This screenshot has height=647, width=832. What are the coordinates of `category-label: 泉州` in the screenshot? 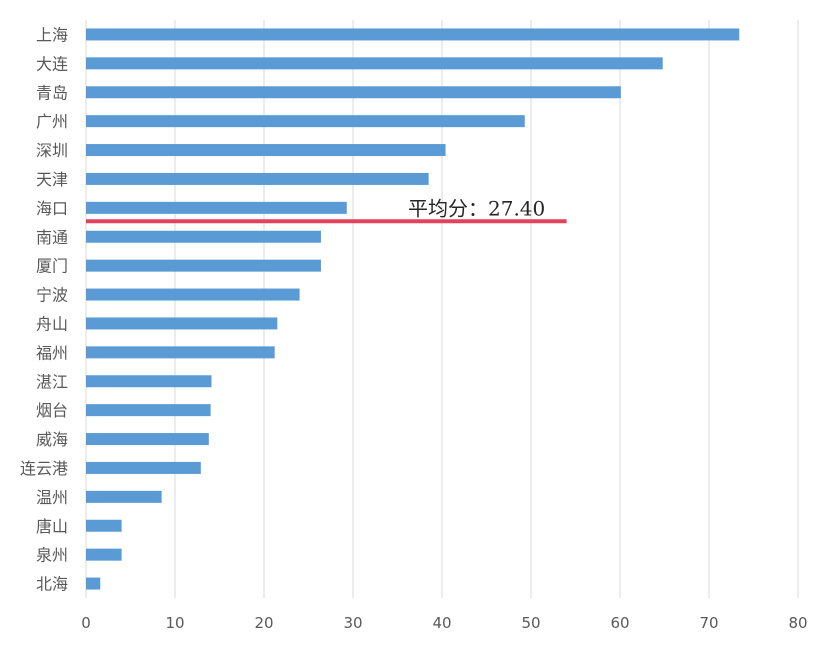 It's located at (52, 555).